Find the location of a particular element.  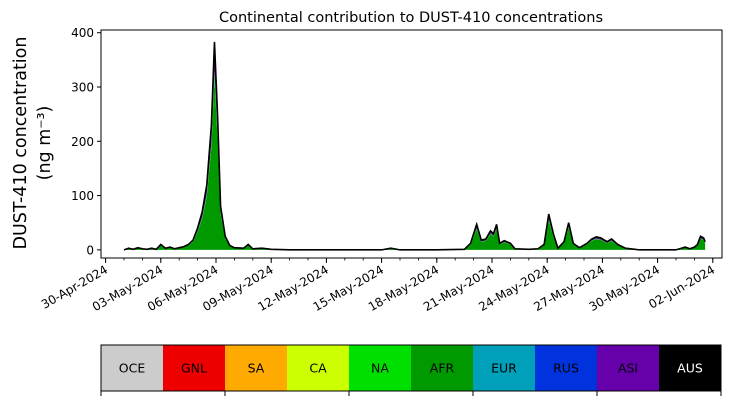

y-tick-label: 100 is located at coordinates (82, 196).